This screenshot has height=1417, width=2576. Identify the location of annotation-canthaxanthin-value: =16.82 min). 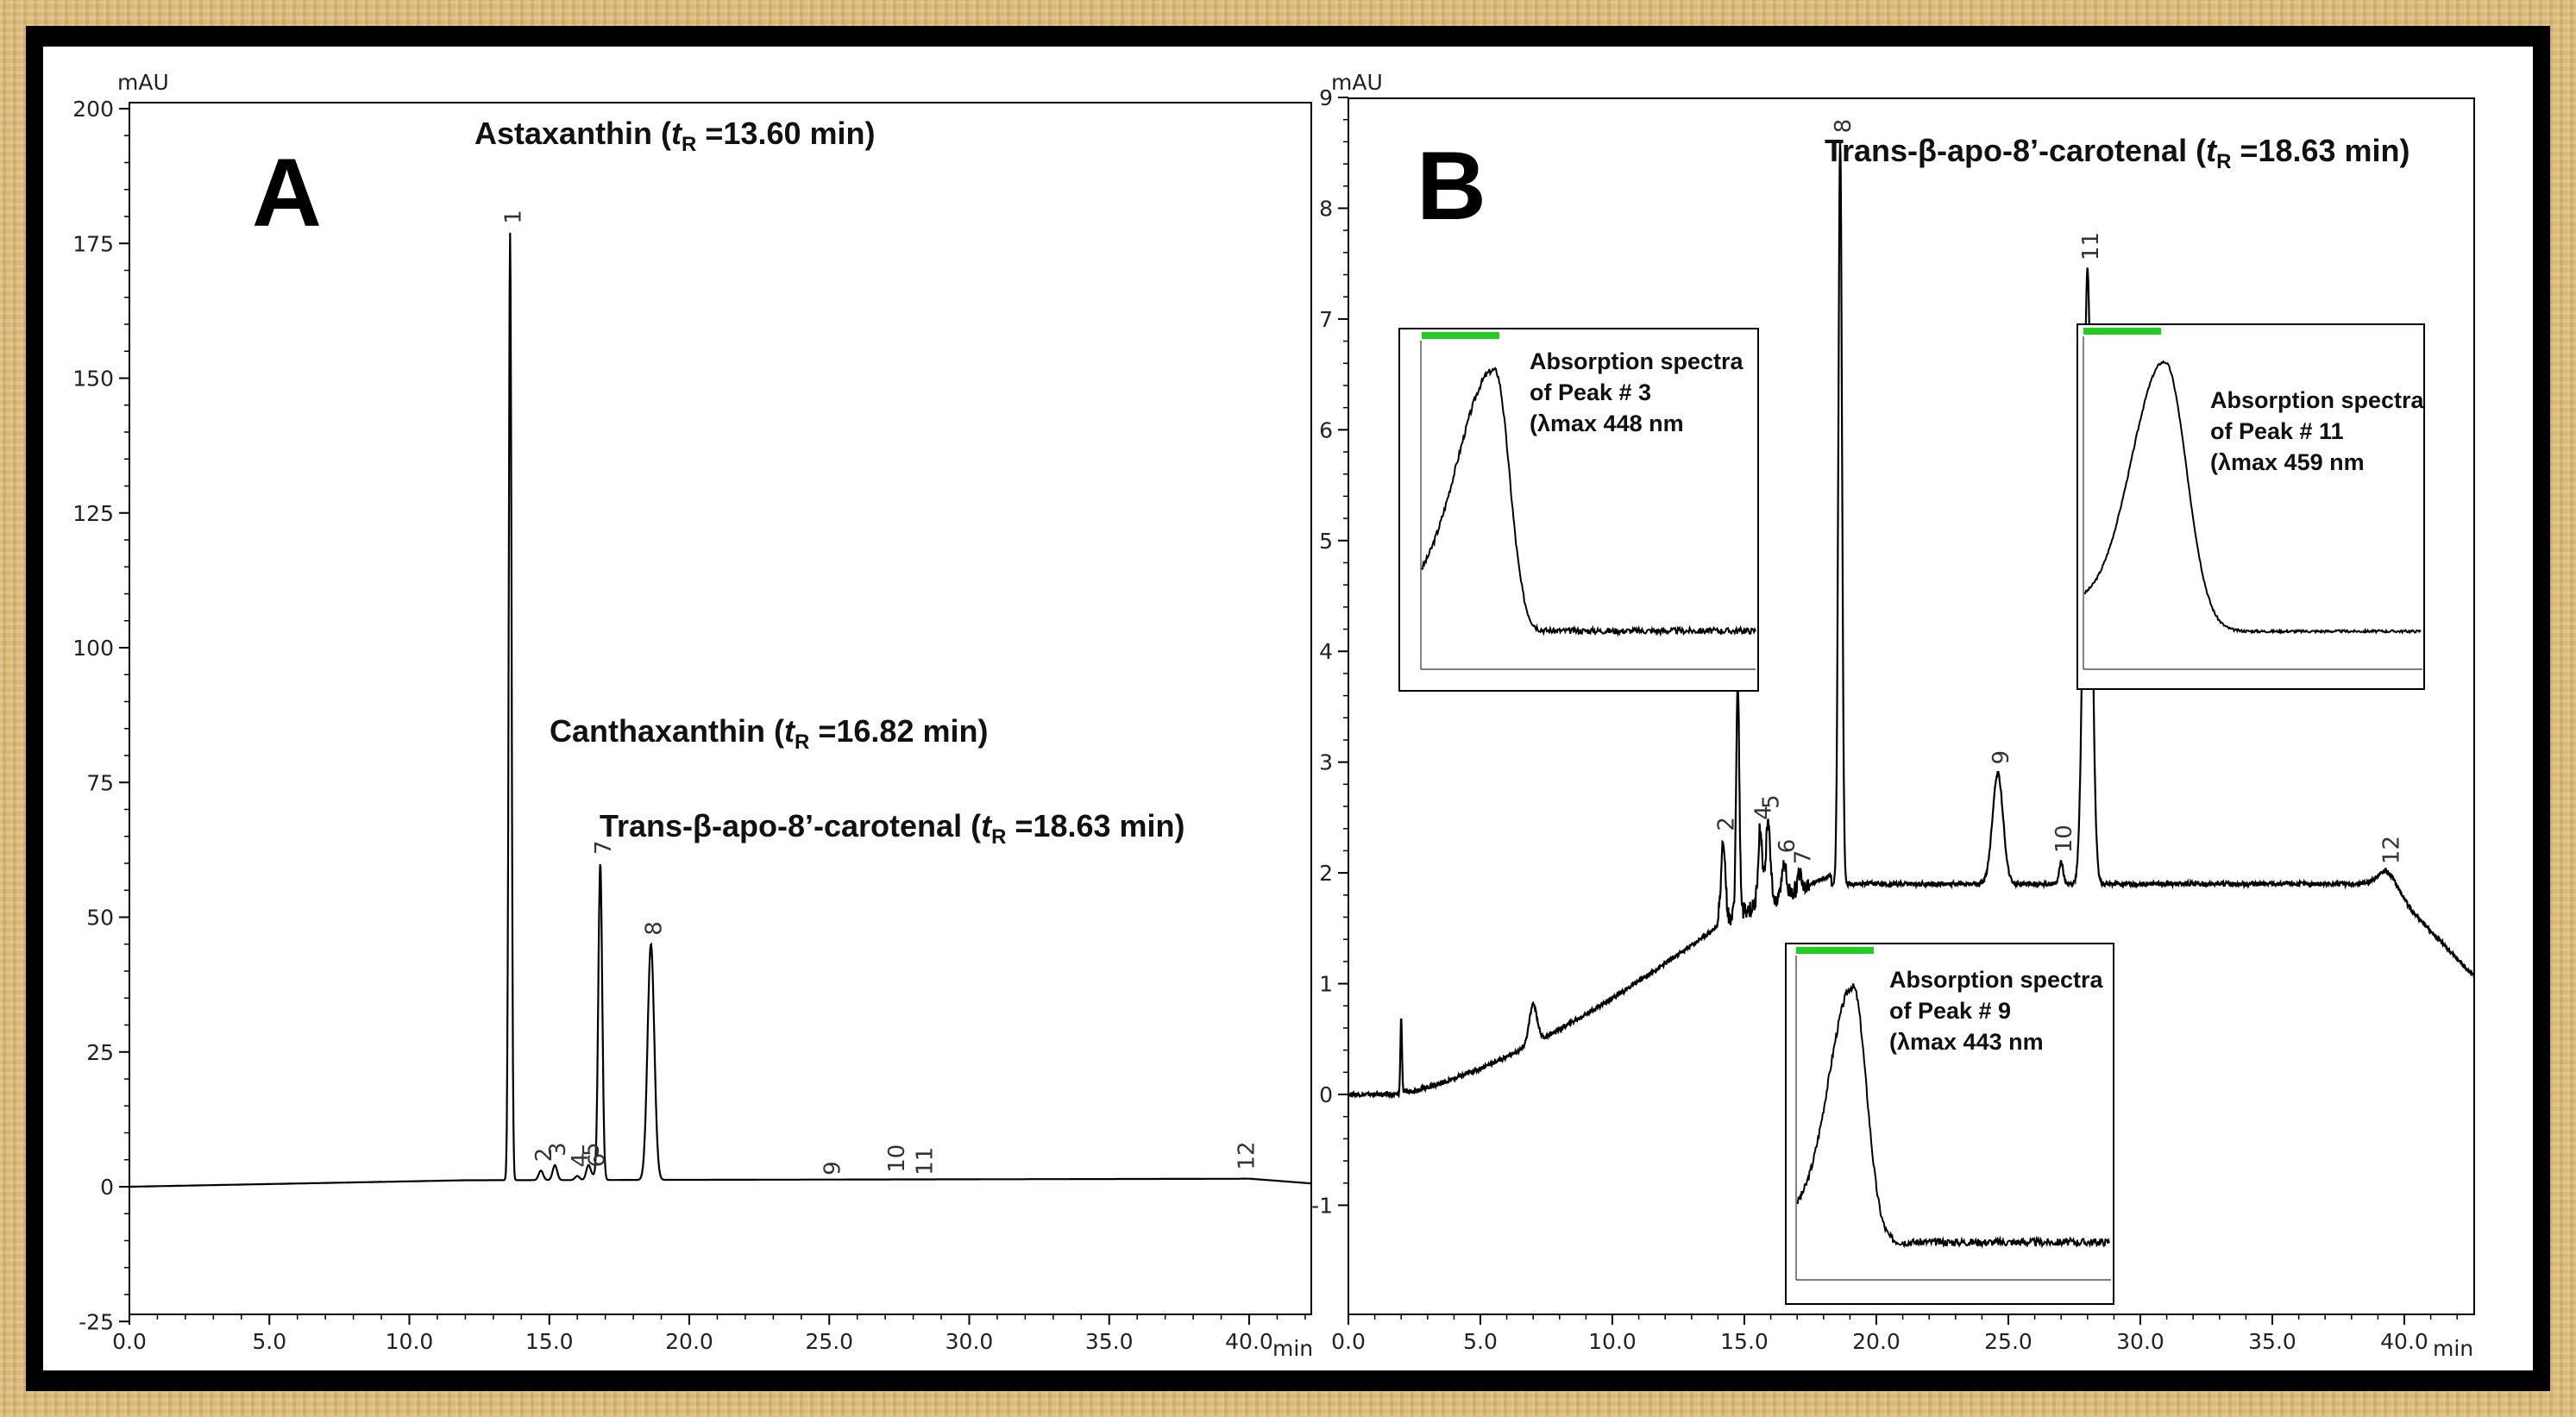
(898, 731).